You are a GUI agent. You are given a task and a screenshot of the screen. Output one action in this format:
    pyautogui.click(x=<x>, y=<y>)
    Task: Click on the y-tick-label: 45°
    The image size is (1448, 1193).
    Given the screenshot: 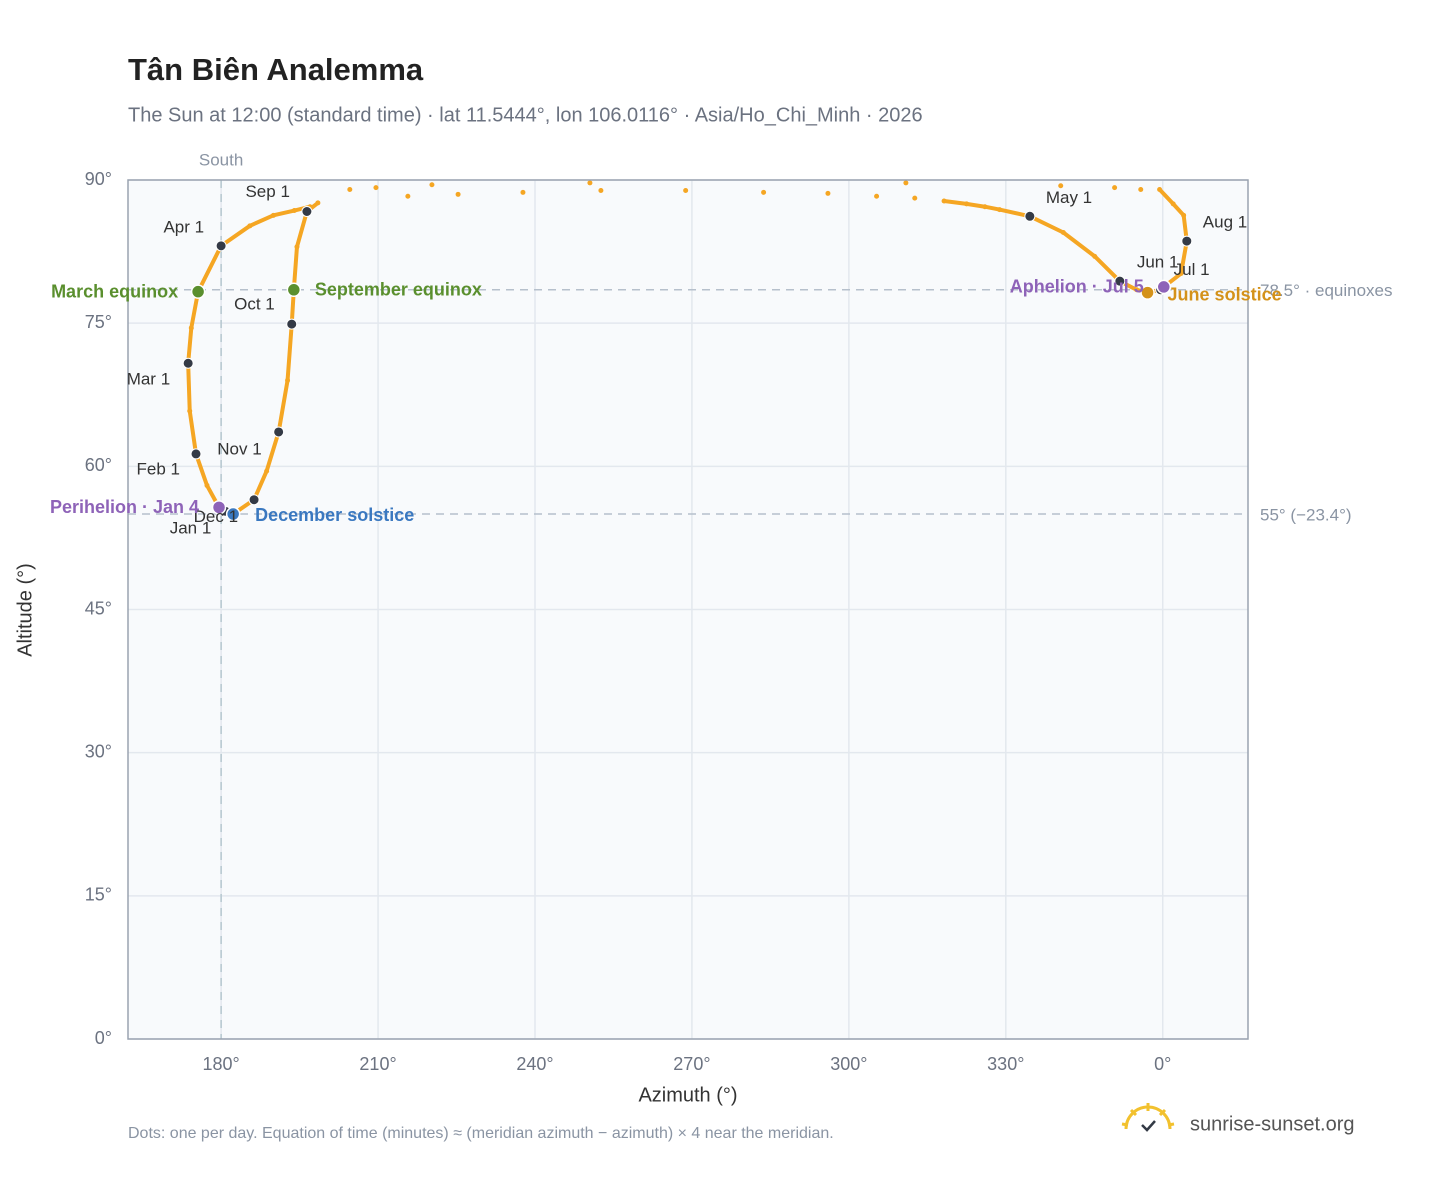 What is the action you would take?
    pyautogui.click(x=98, y=608)
    